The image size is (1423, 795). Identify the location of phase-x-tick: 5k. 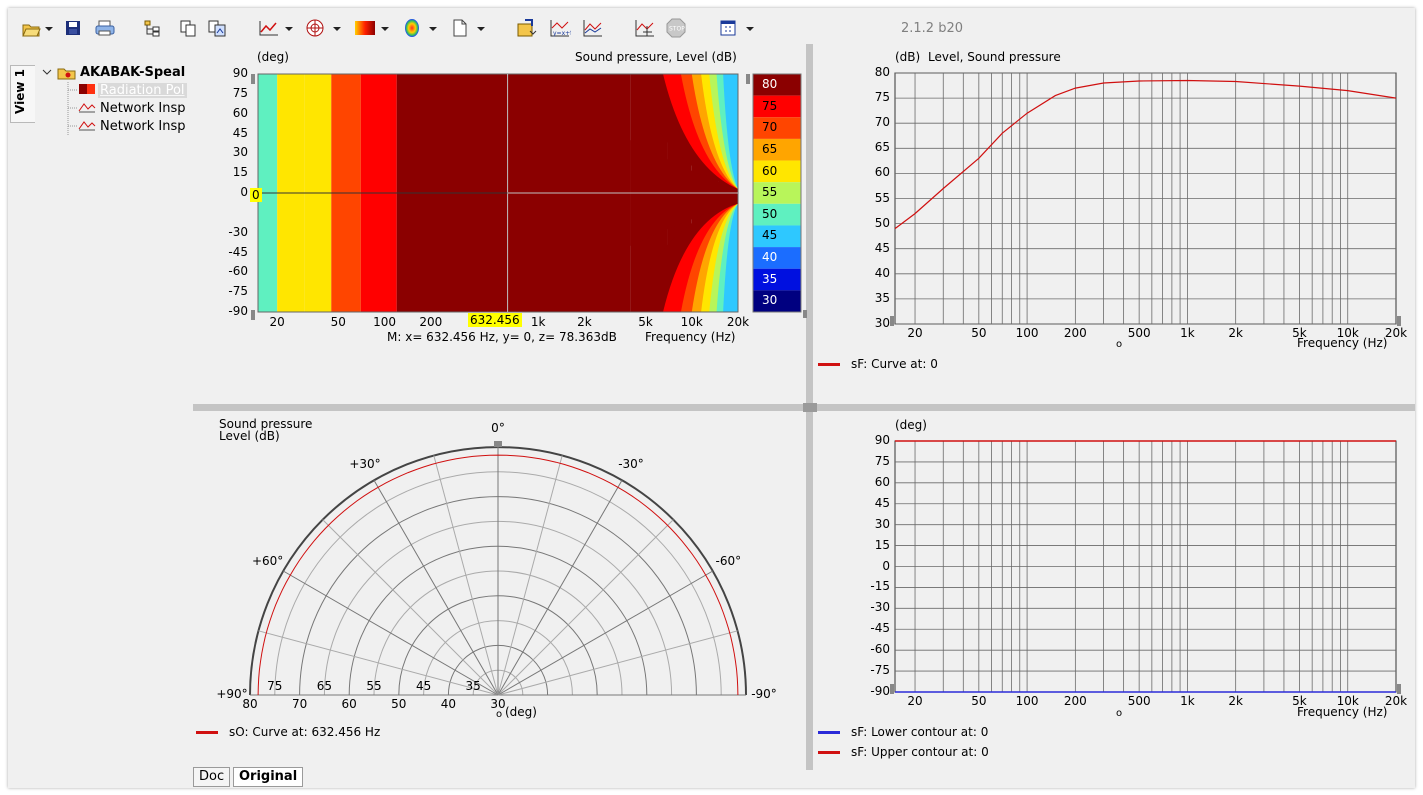
(1299, 701).